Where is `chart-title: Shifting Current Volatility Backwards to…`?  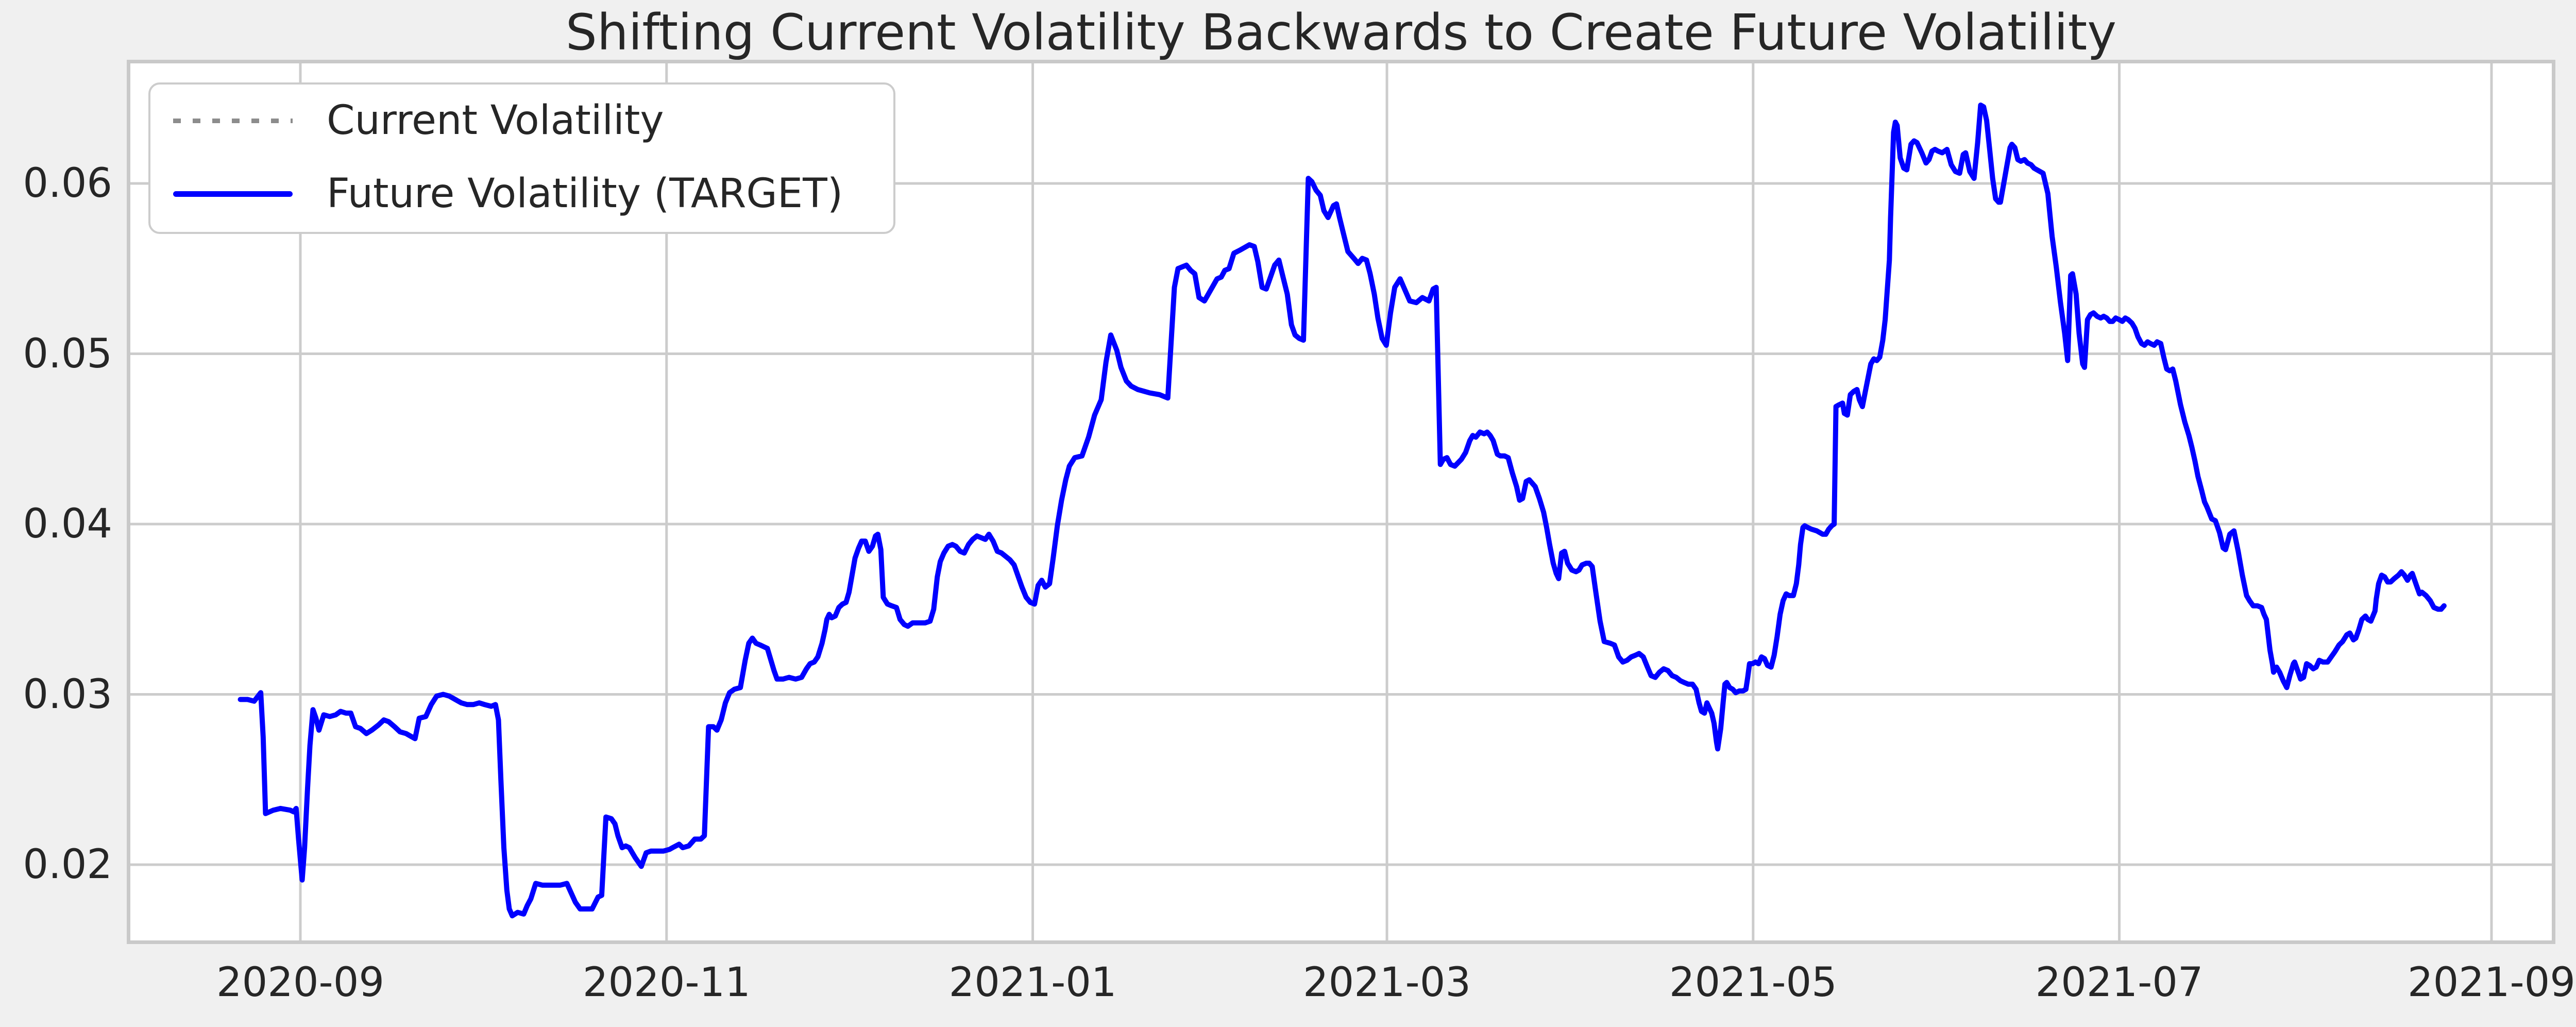
chart-title: Shifting Current Volatility Backwards to… is located at coordinates (1341, 32).